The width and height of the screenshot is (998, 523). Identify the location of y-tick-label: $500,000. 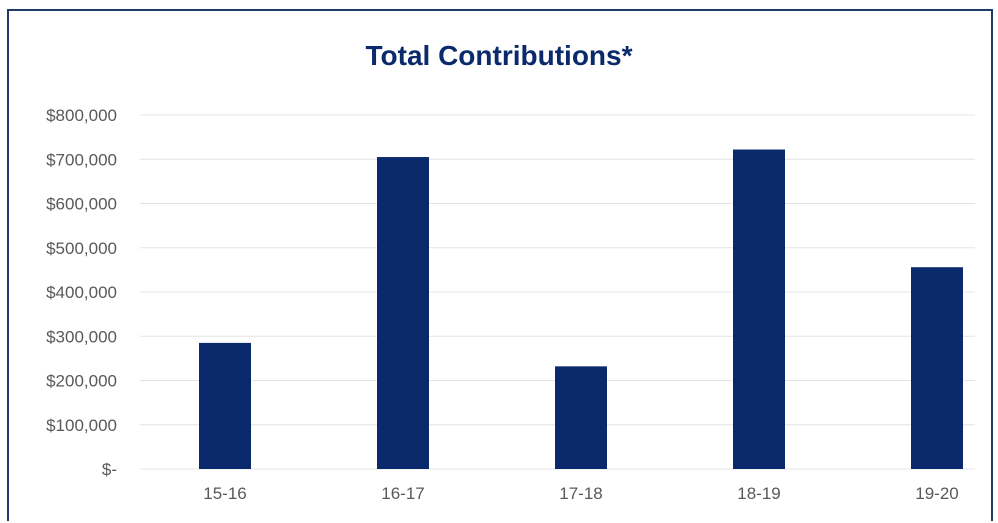
(81, 248).